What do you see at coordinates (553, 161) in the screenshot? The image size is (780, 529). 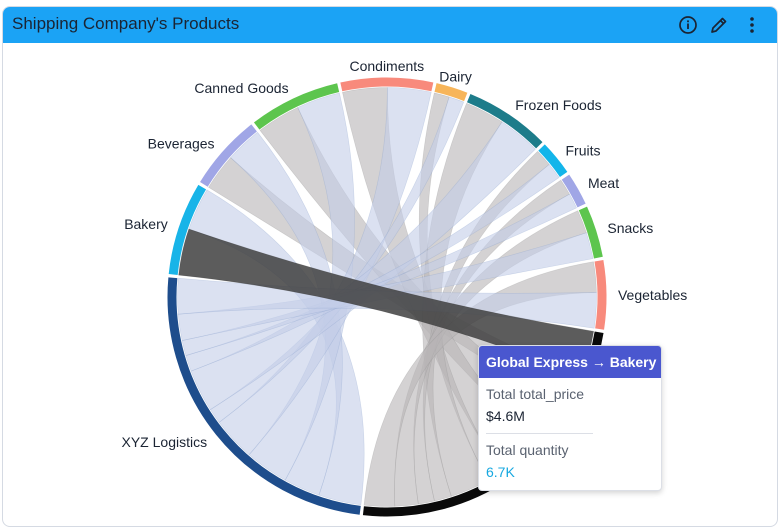 I see `arc-fruits` at bounding box center [553, 161].